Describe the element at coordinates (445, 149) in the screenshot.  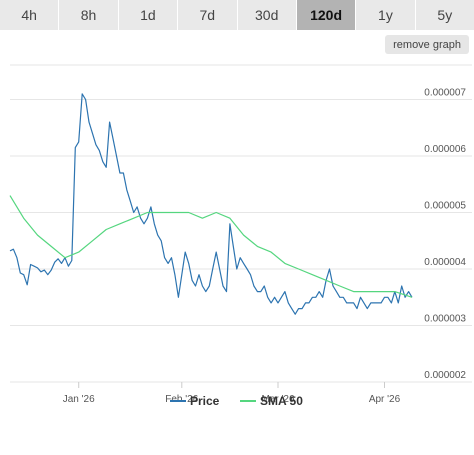
I see `y-tick-label: 0.000006` at that location.